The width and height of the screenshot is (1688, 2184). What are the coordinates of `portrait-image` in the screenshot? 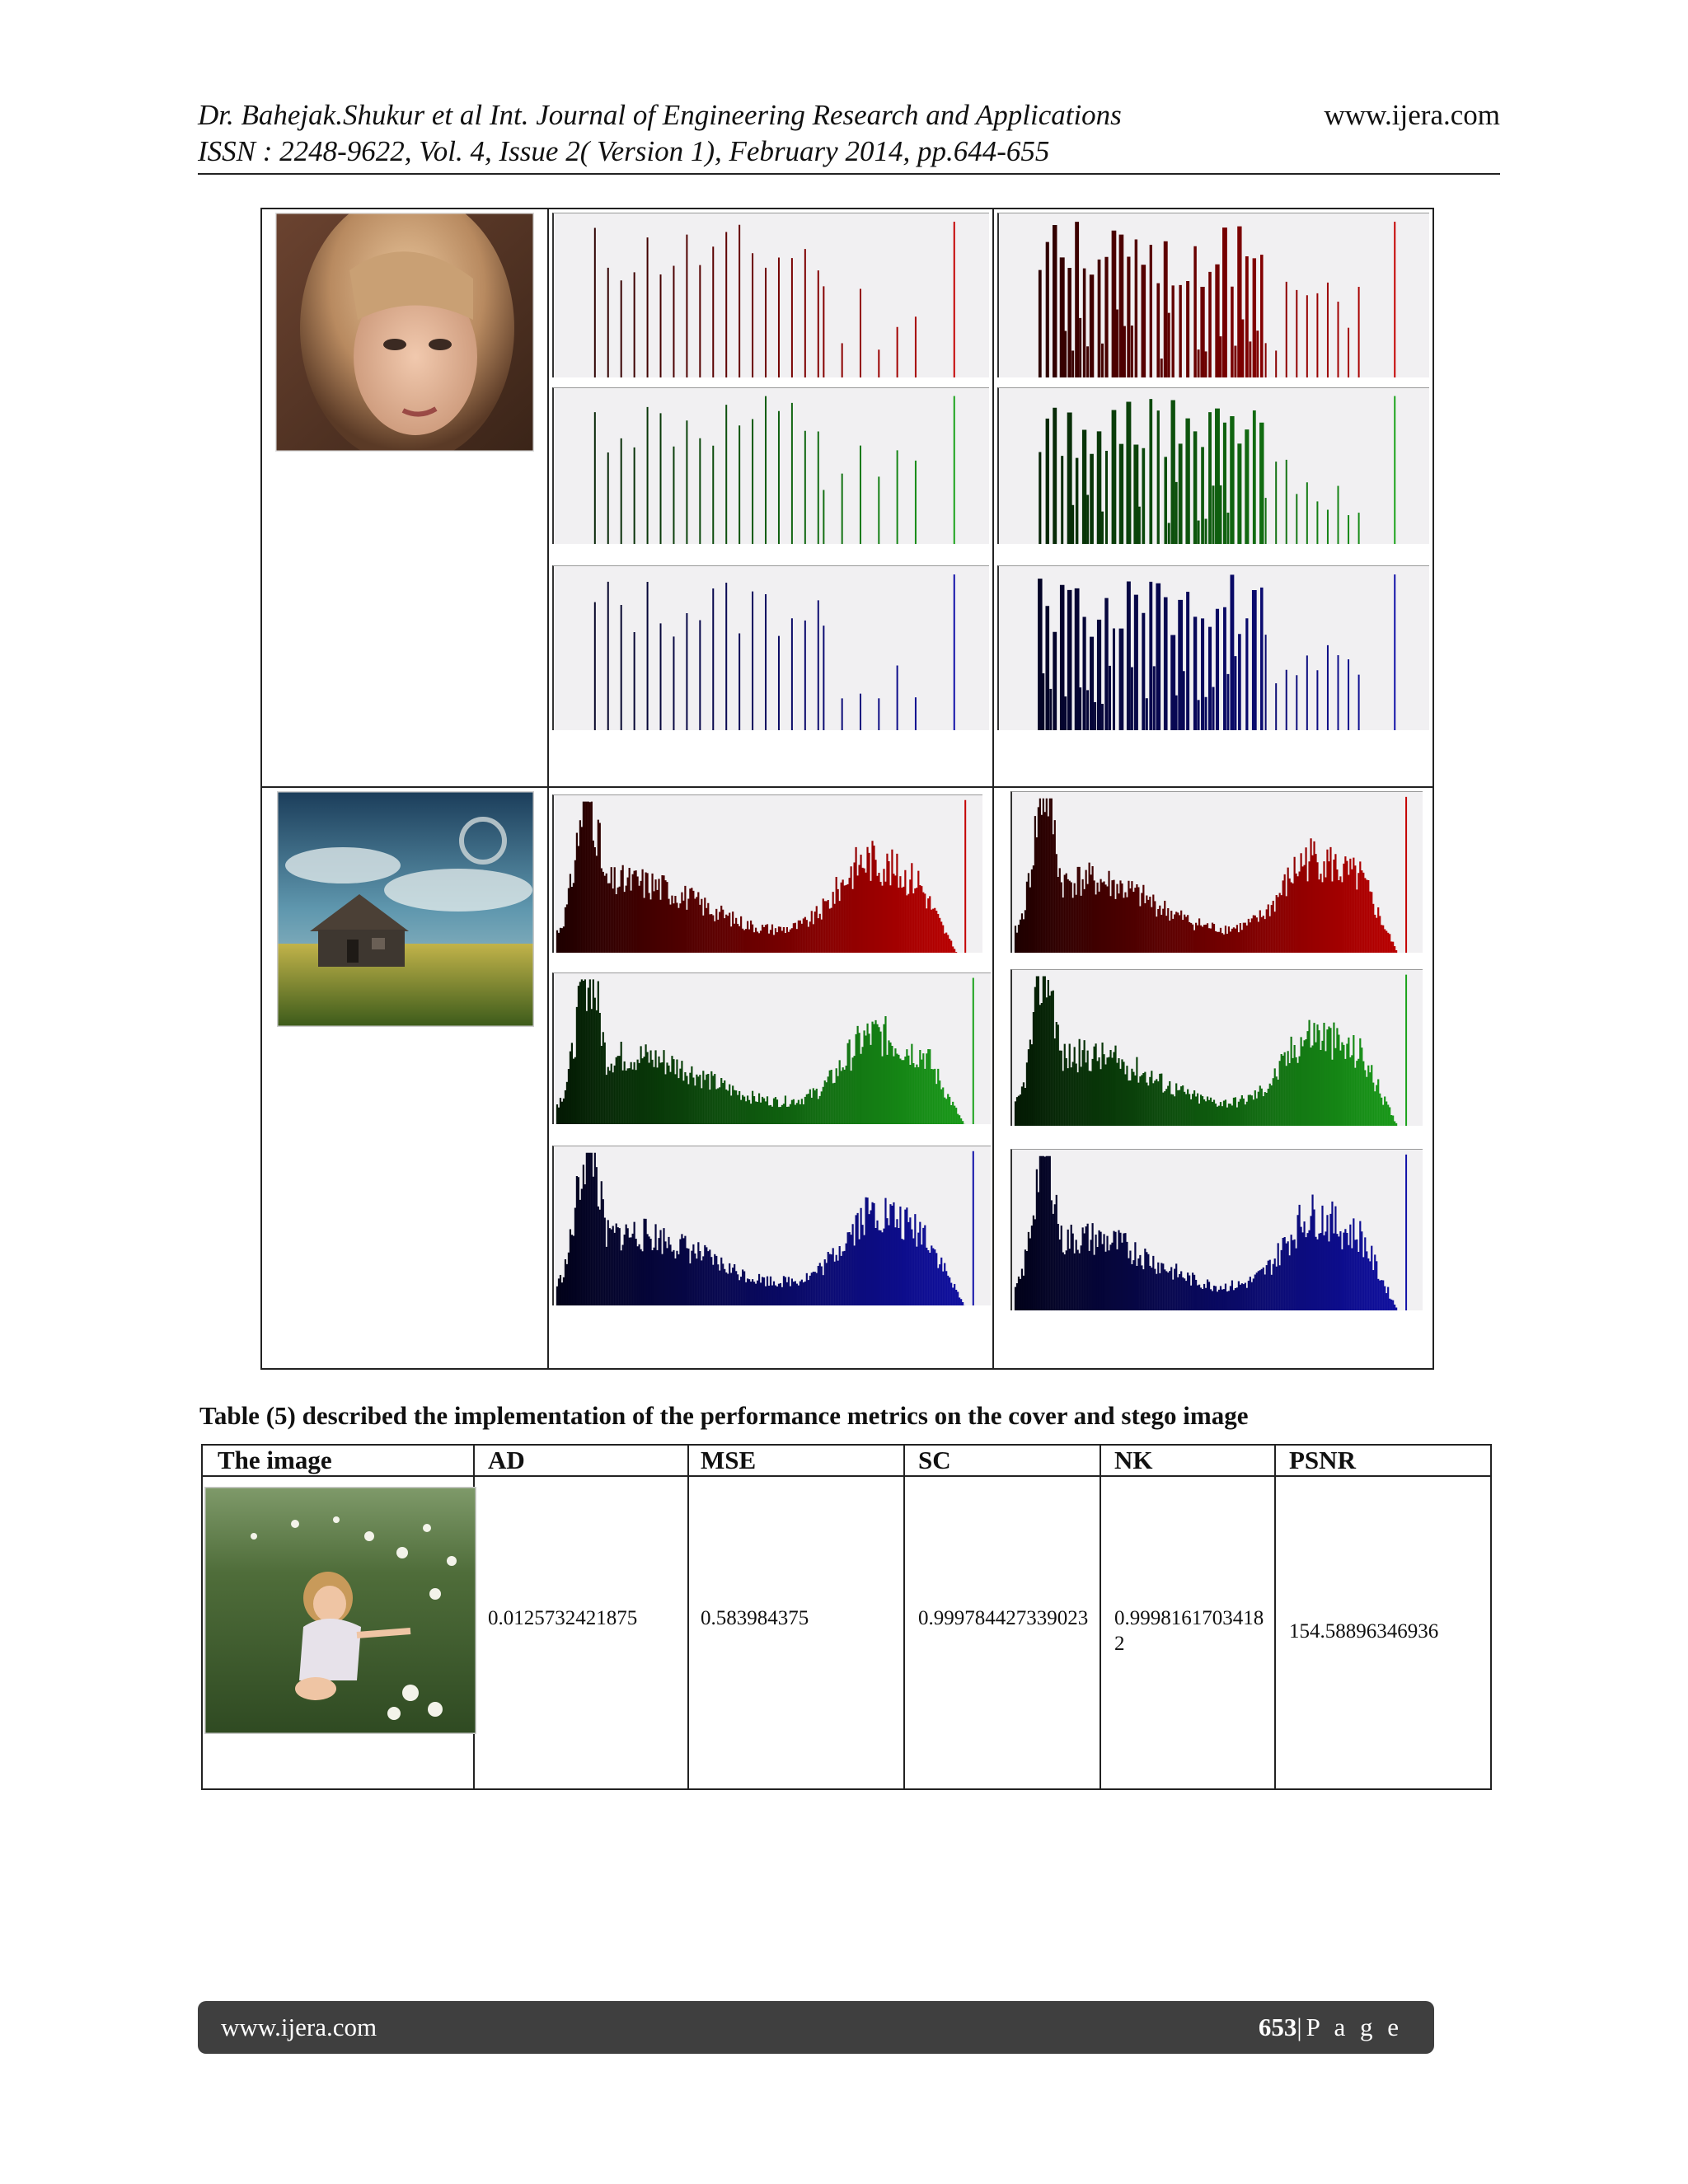 It's located at (404, 332).